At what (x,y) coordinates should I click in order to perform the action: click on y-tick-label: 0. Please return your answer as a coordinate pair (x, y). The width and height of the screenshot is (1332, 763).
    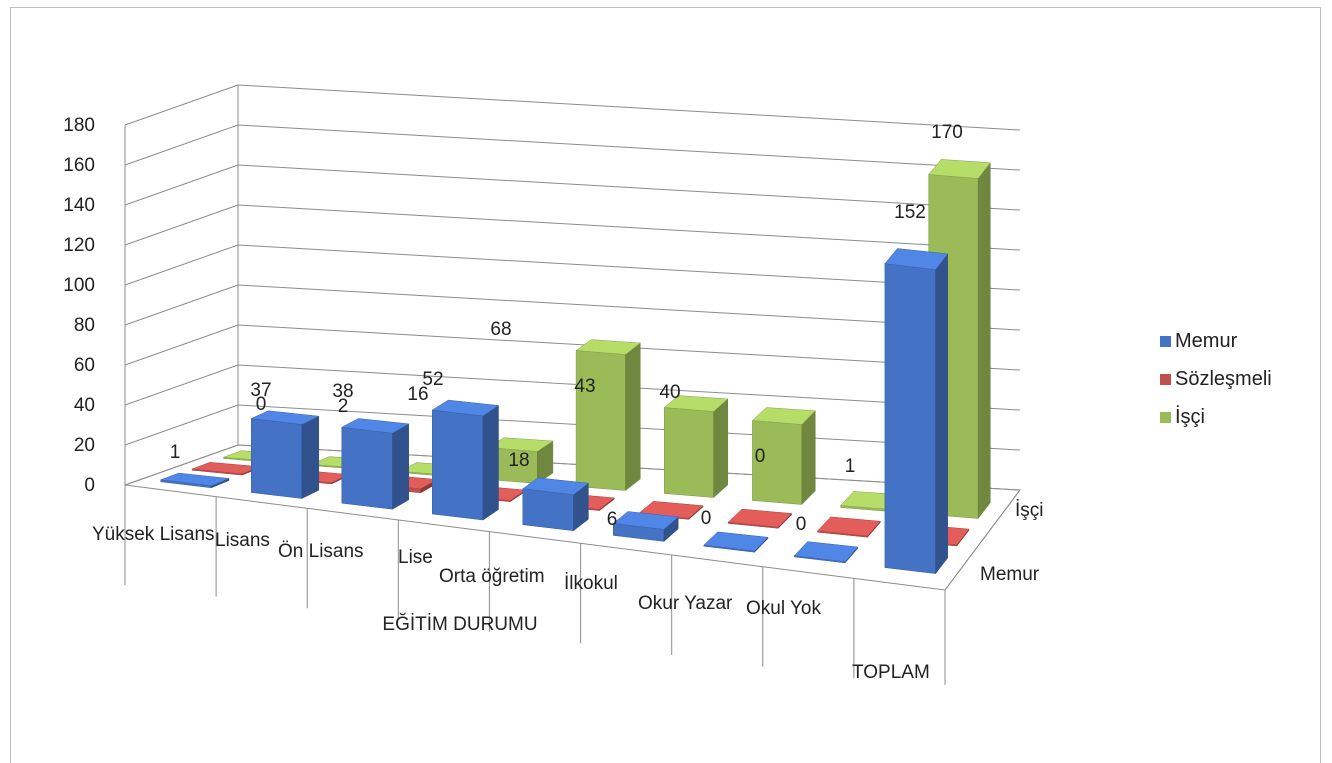
    Looking at the image, I should click on (89, 485).